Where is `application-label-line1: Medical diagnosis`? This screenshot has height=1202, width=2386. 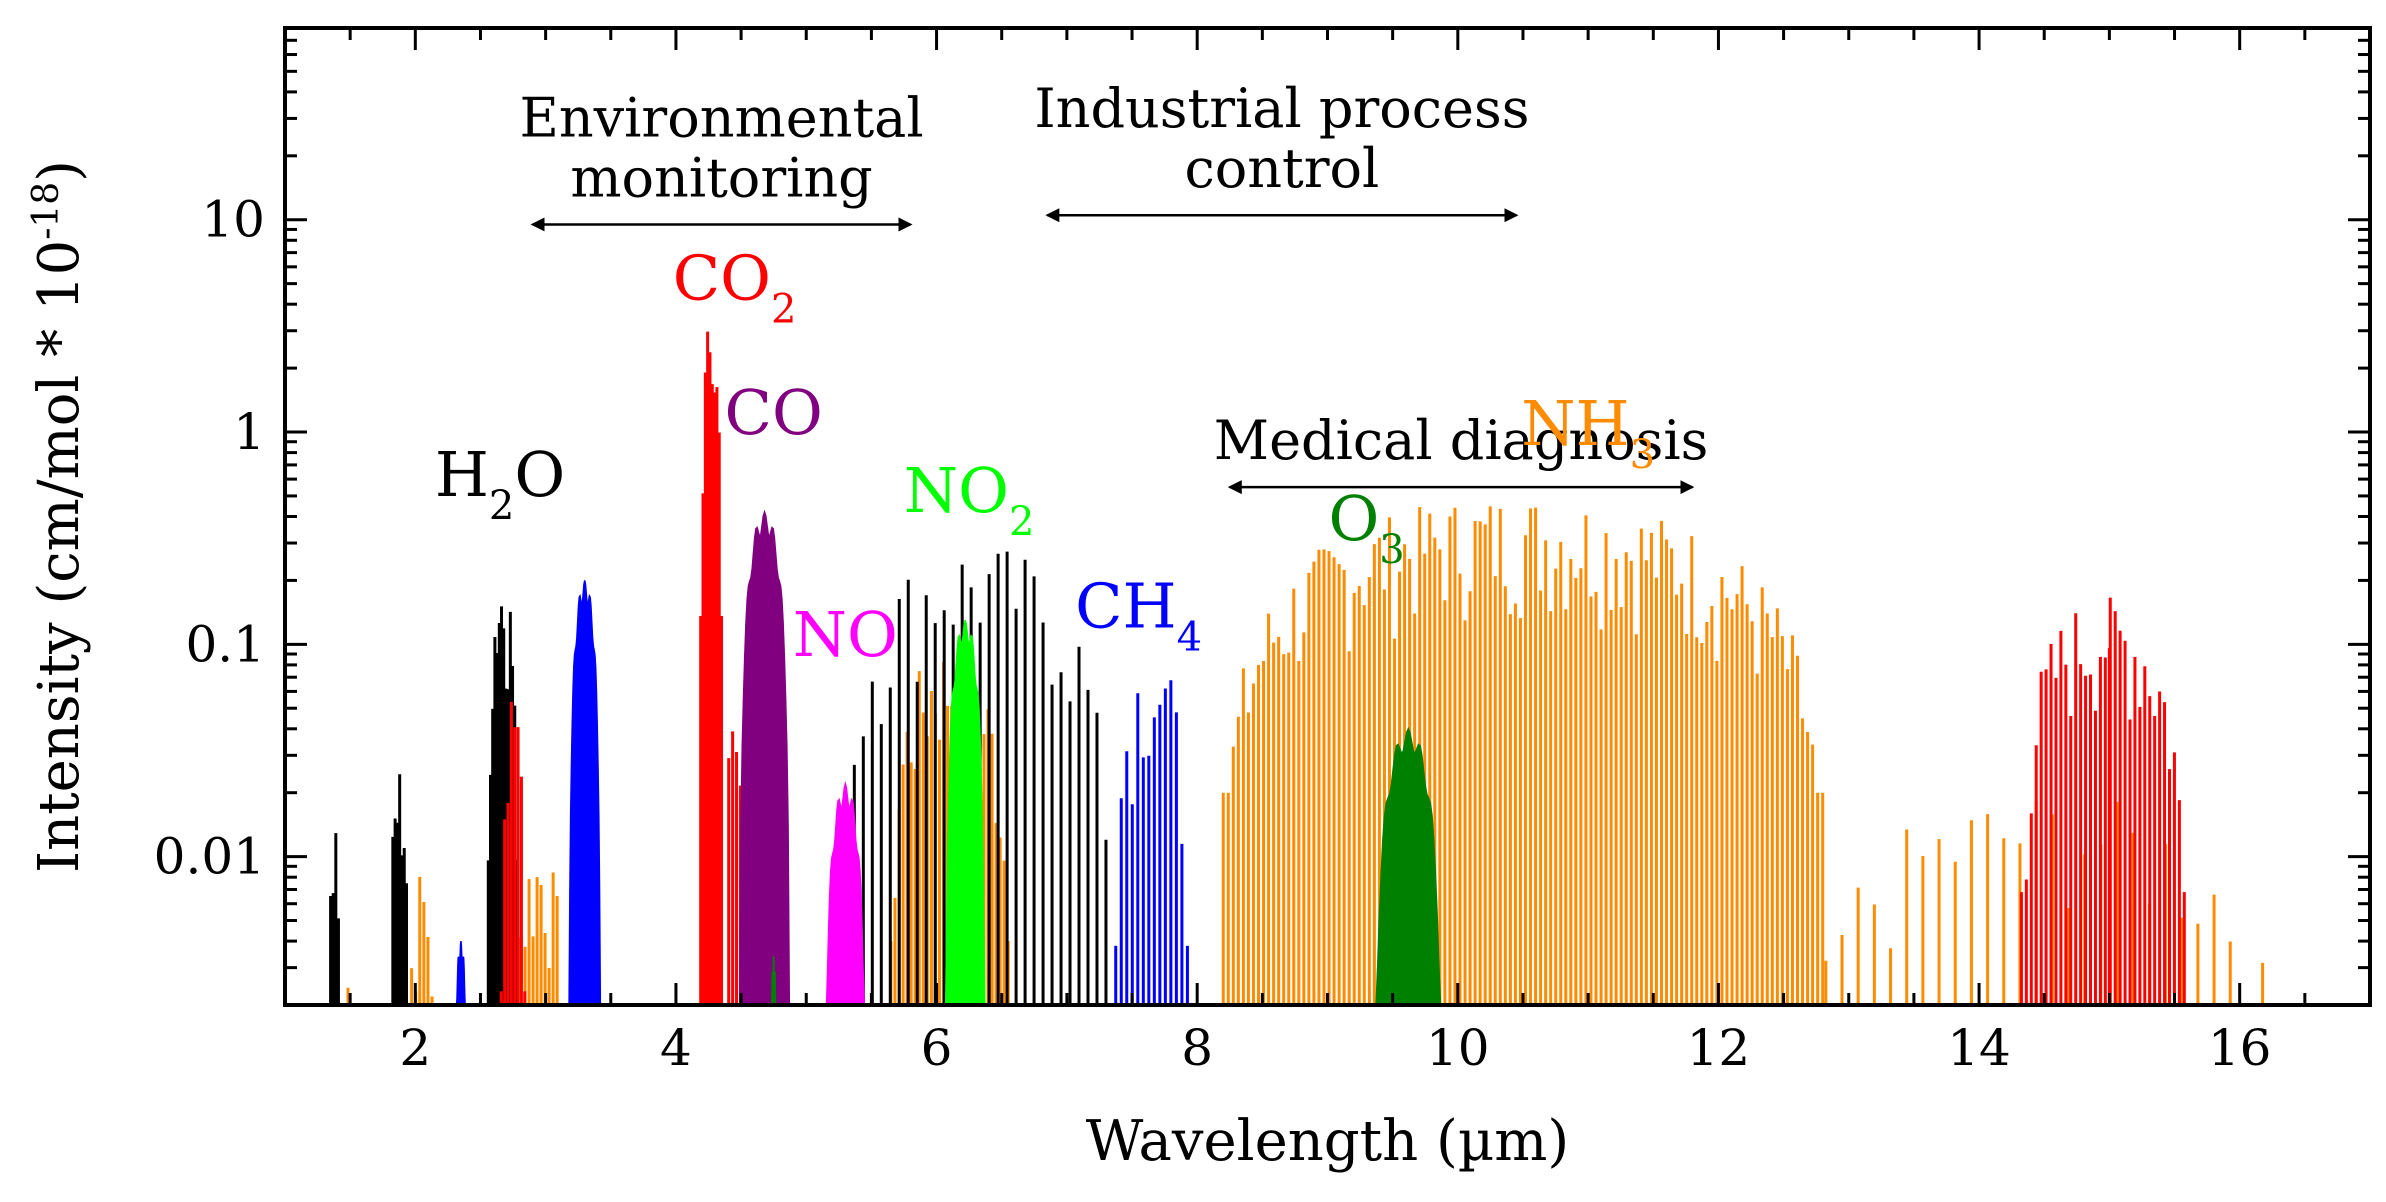 application-label-line1: Medical diagnosis is located at coordinates (1461, 440).